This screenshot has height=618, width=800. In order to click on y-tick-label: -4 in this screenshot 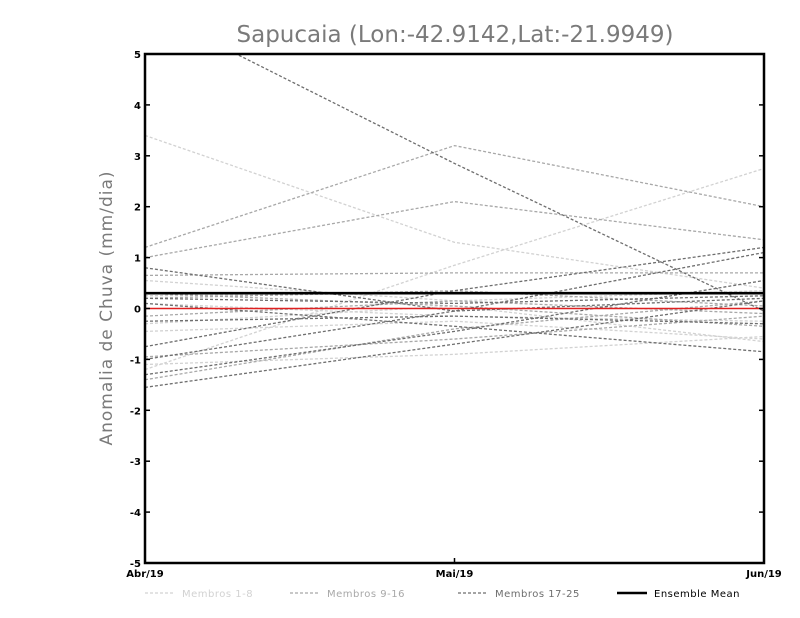, I will do `click(135, 513)`.